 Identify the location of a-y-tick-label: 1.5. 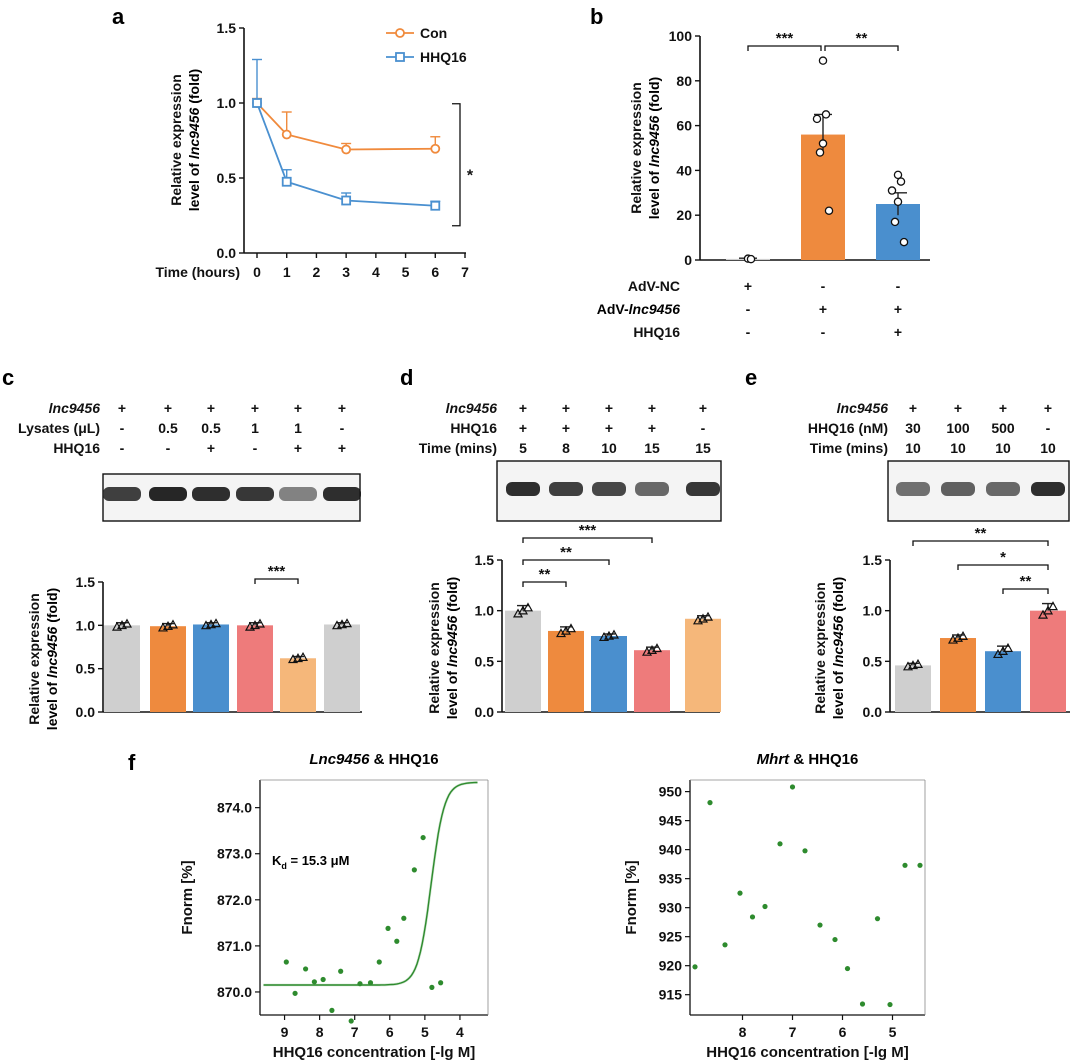
(227, 28).